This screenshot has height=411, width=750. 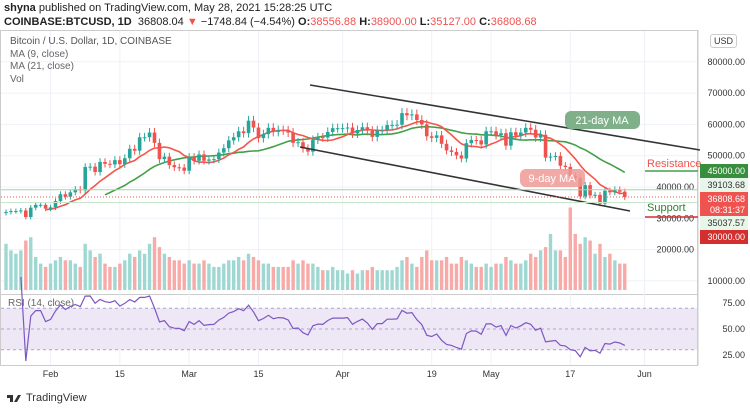 I want to click on resistance-price-tag-bg, so click(x=724, y=171).